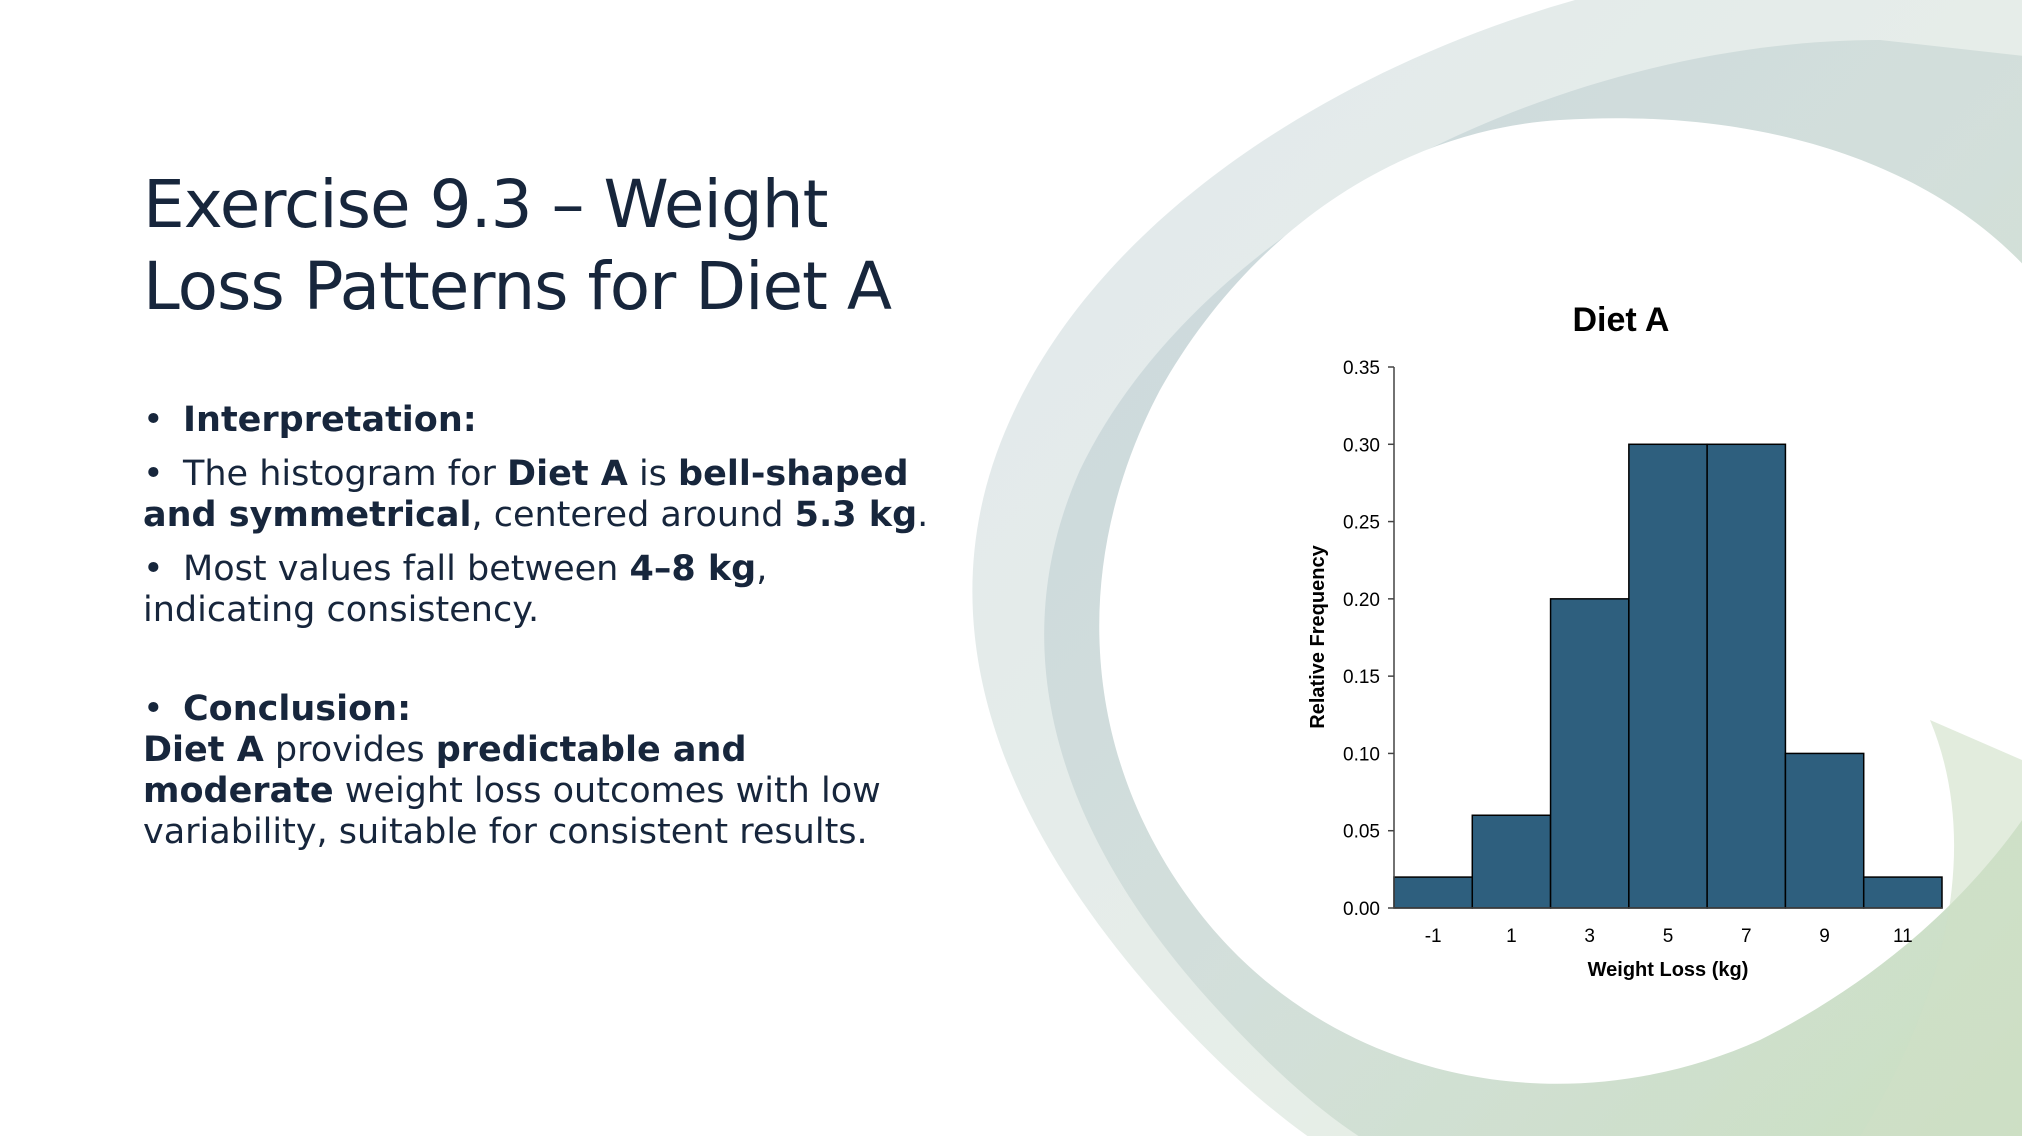  What do you see at coordinates (1361, 754) in the screenshot?
I see `y-tick-label: 0.10` at bounding box center [1361, 754].